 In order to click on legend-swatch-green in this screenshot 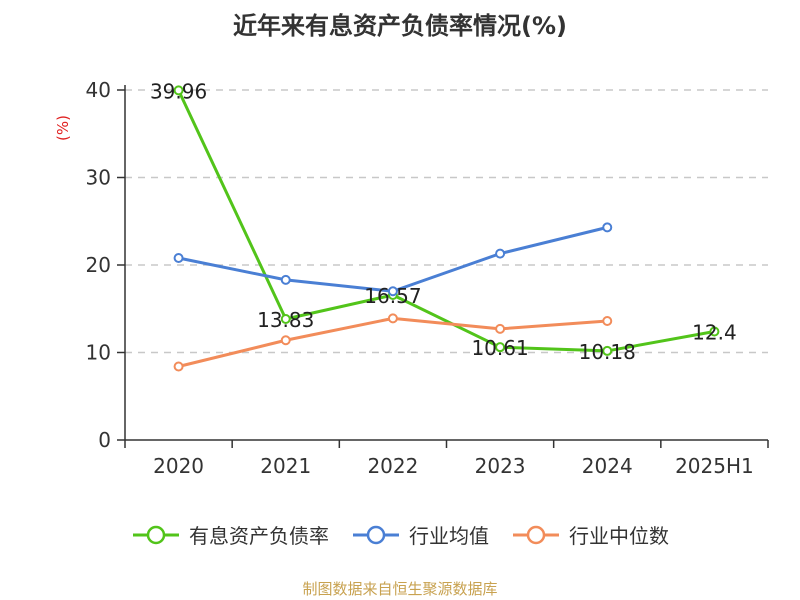, I will do `click(156, 534)`.